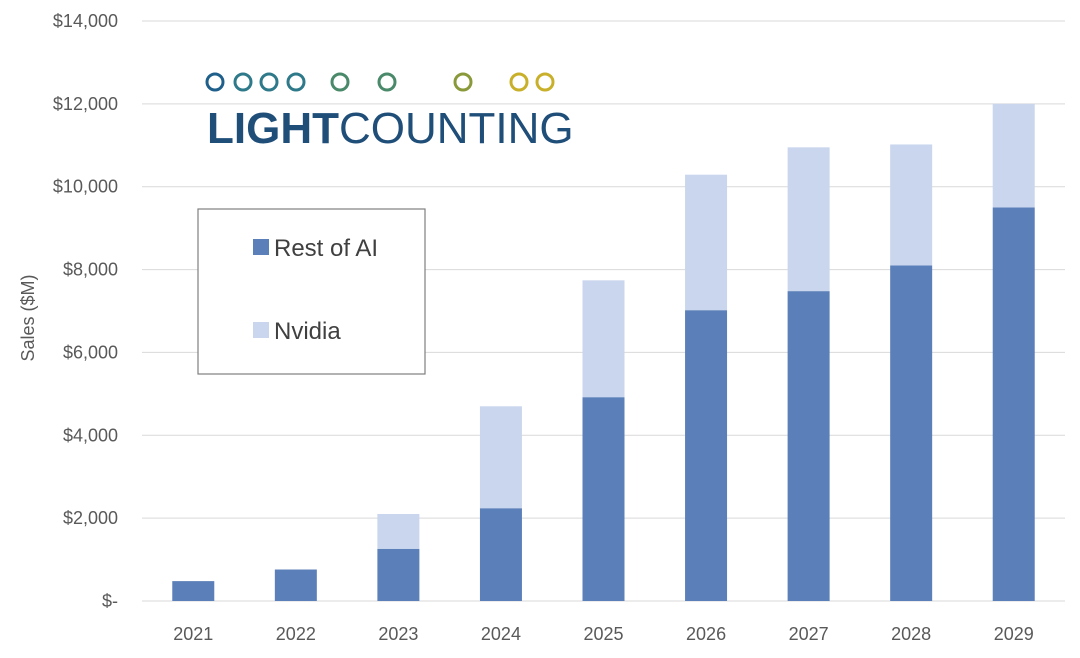 This screenshot has width=1080, height=658. I want to click on y-tick-label: $12,000, so click(85, 104).